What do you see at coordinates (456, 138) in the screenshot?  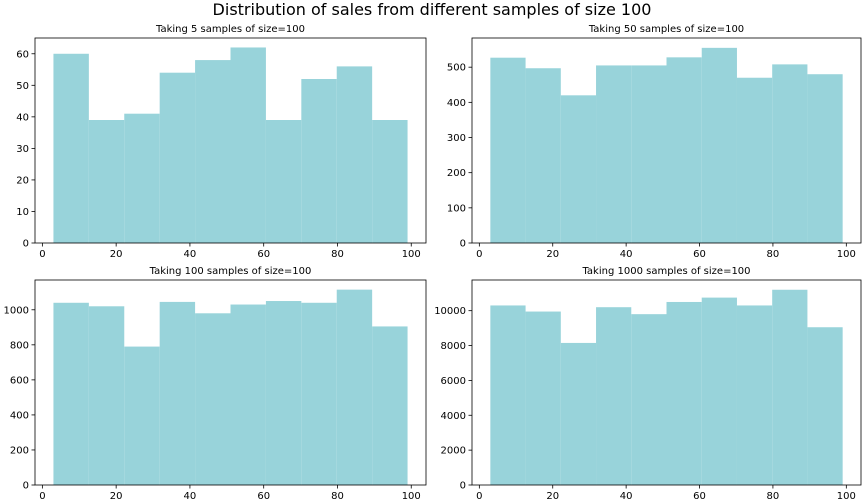 I see `y-tick-label: 300` at bounding box center [456, 138].